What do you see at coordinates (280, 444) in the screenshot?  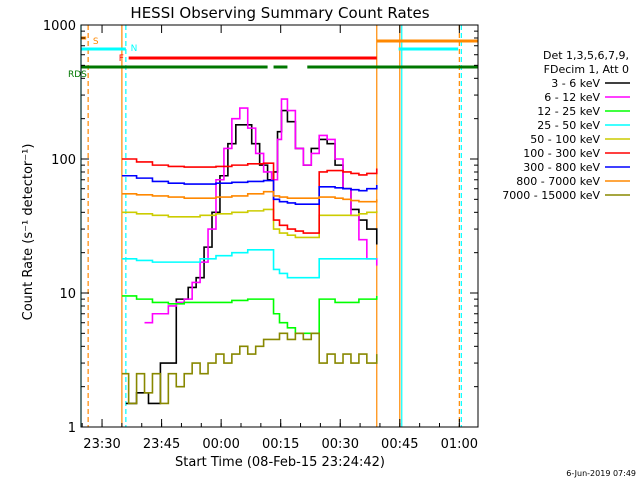 I see `x-tick-label-3: 00:15` at bounding box center [280, 444].